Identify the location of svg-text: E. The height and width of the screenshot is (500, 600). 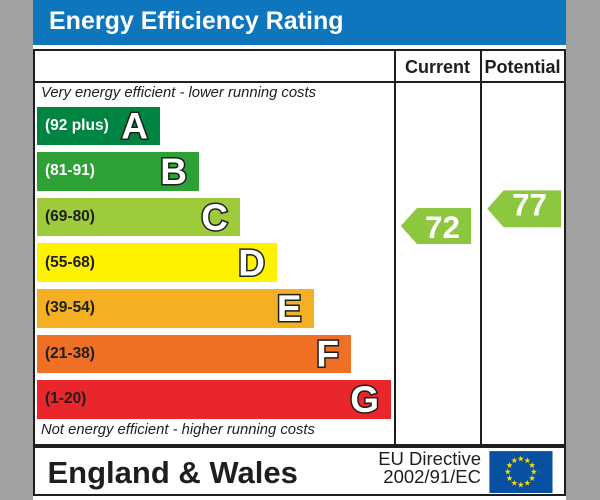
(289, 308).